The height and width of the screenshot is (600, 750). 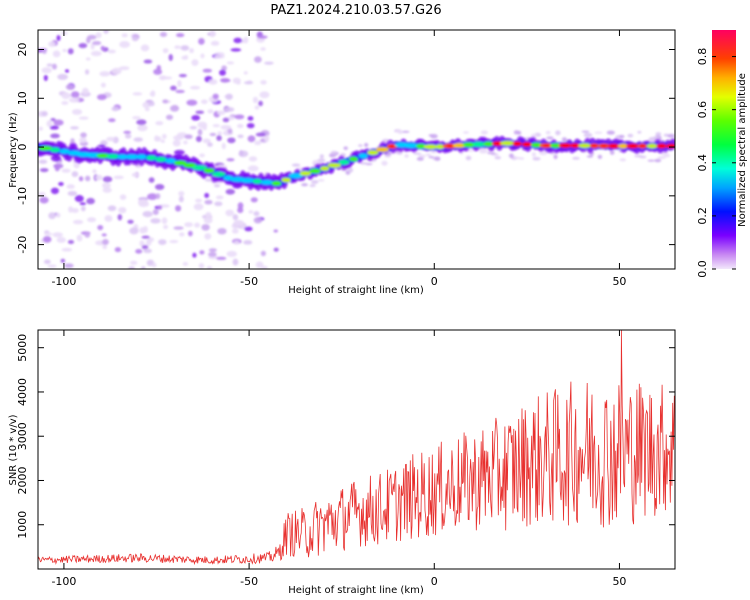 I want to click on colorbar-label: Normalized spectral amplitude, so click(x=742, y=150).